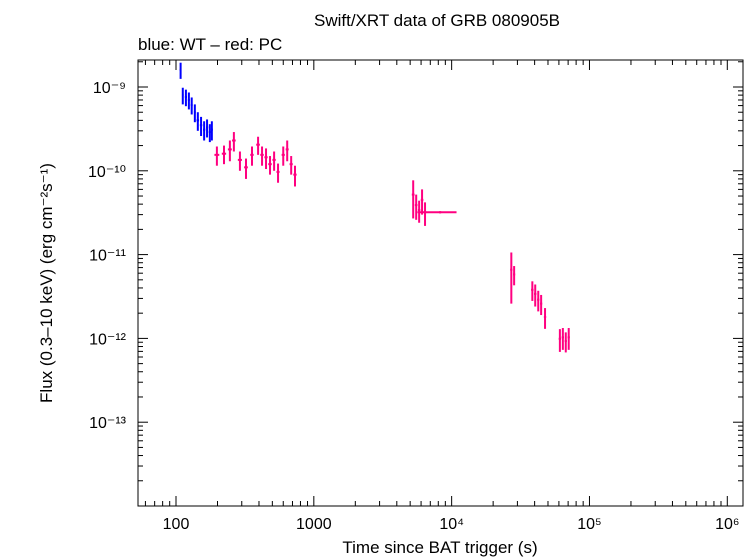  I want to click on y-tick-label: 10⁻¹³, so click(108, 423).